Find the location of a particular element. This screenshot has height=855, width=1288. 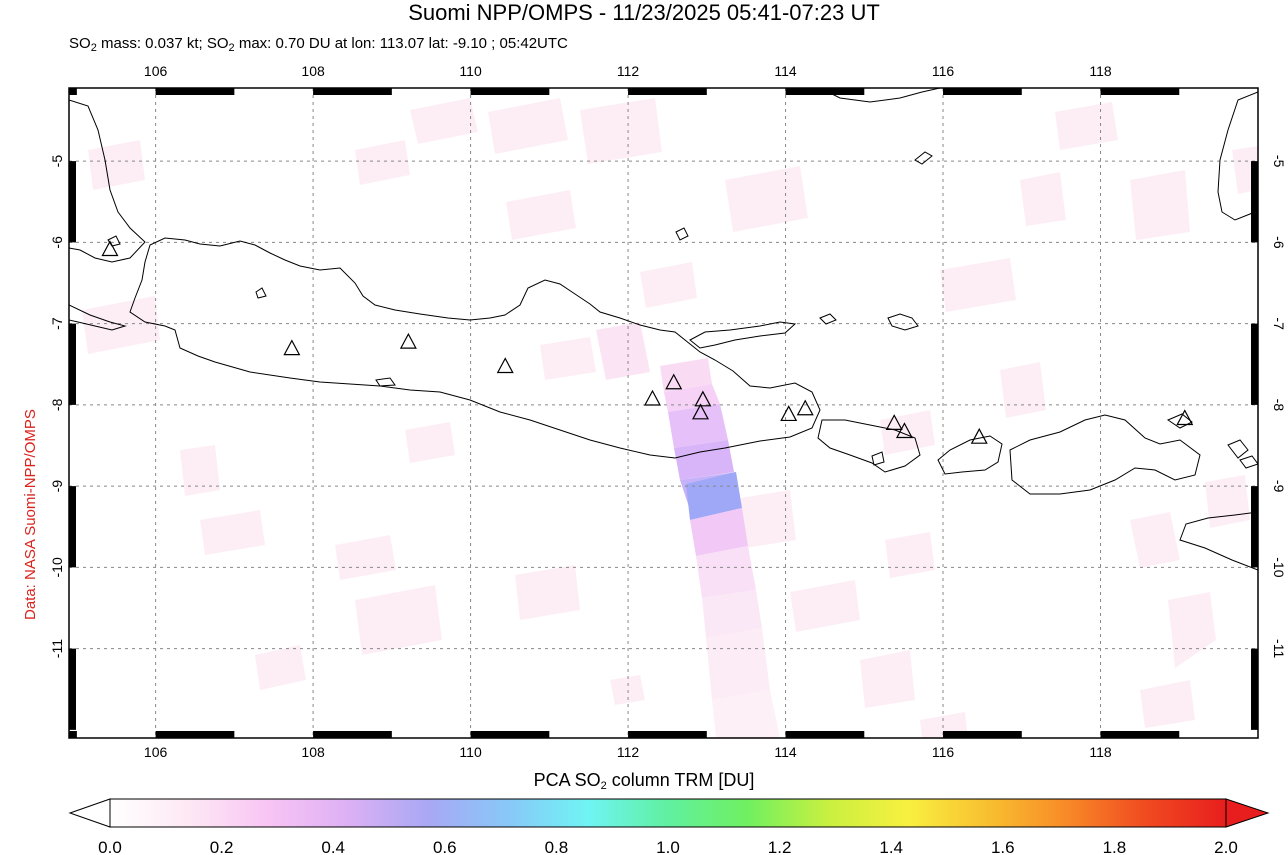

lon-label-top: 114 is located at coordinates (785, 71).